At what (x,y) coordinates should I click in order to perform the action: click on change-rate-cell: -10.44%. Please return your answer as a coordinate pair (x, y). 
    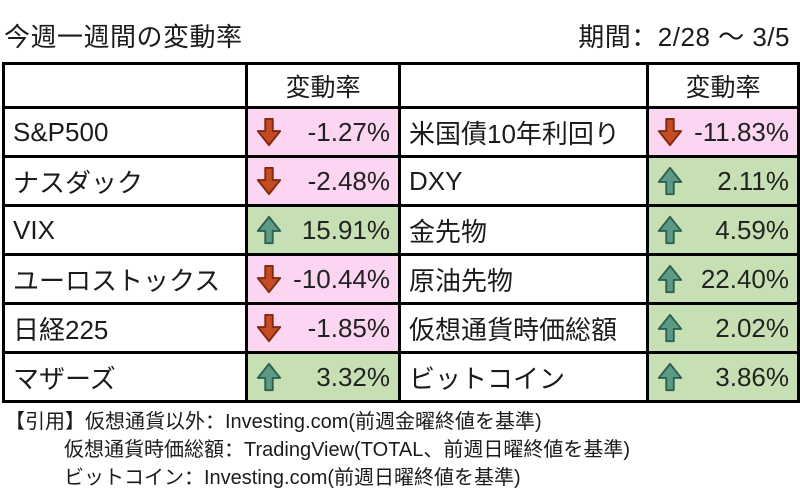
    Looking at the image, I should click on (323, 279).